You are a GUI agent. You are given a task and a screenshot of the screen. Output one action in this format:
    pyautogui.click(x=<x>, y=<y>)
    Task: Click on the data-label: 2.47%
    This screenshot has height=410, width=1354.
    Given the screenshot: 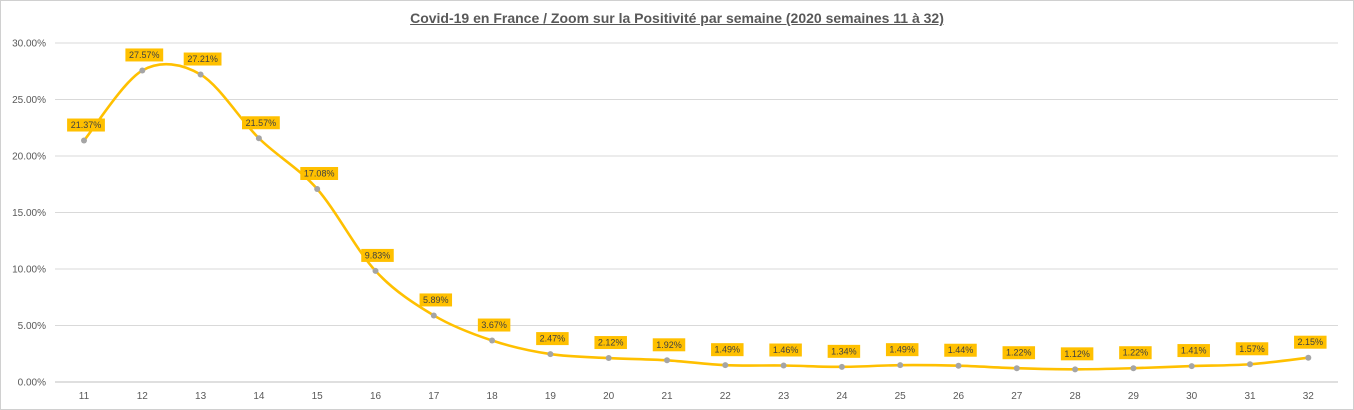 What is the action you would take?
    pyautogui.click(x=553, y=339)
    